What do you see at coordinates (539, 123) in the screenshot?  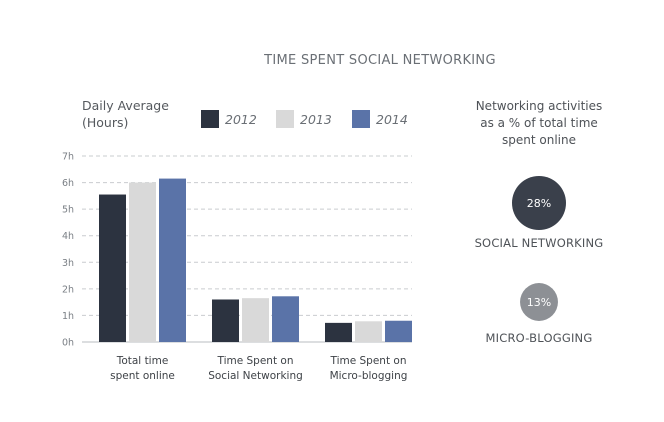 I see `side-panel-heading: as a % of total time` at bounding box center [539, 123].